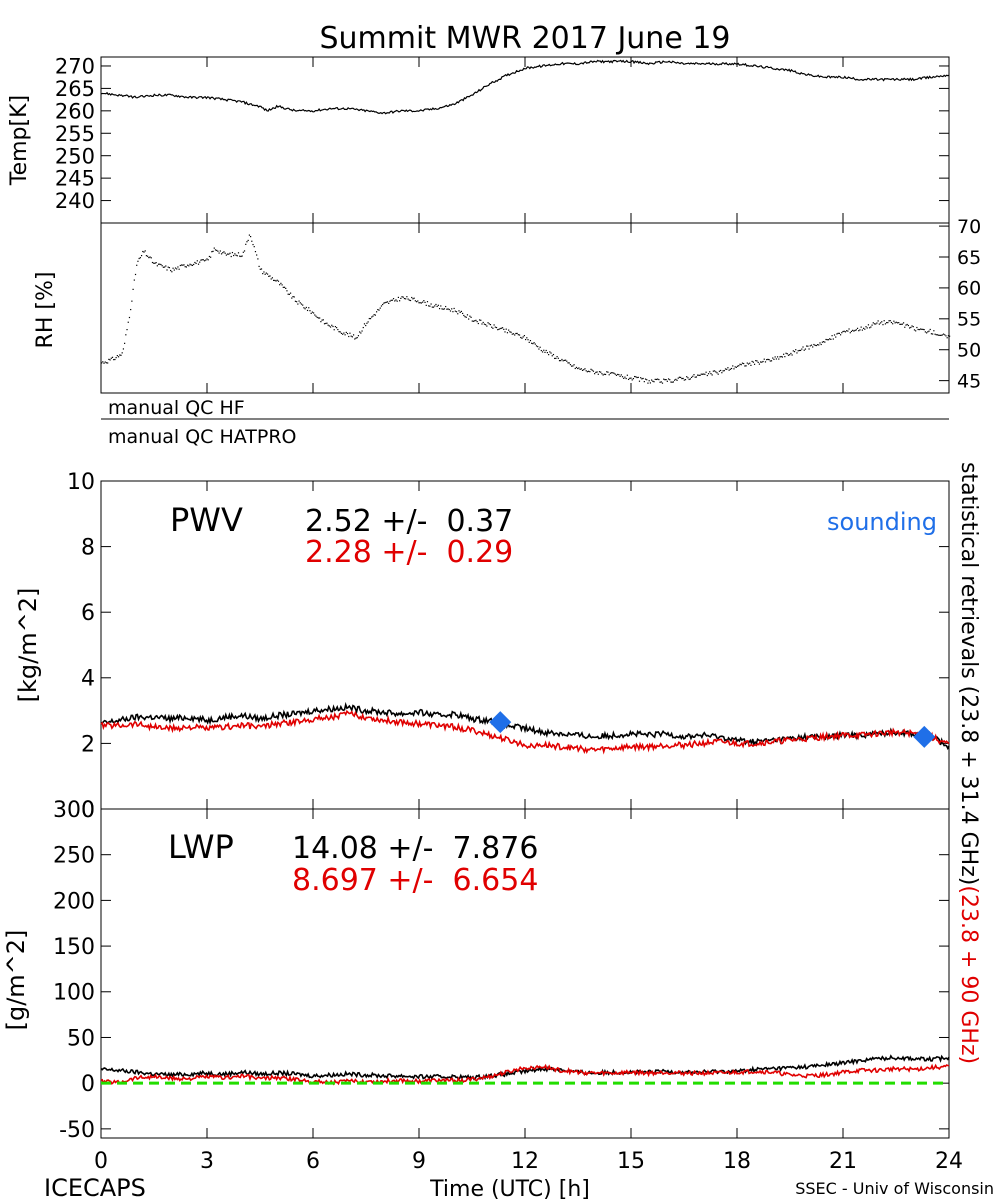 Image resolution: width=1000 pixels, height=1200 pixels. What do you see at coordinates (415, 848) in the screenshot?
I see `lwp-stat-black: 14.08 +/- 7.876` at bounding box center [415, 848].